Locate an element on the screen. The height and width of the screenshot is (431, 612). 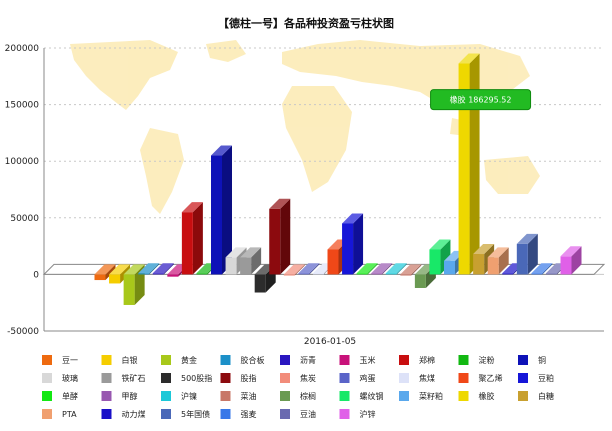
legend-item: 5年国债 is located at coordinates (185, 414).